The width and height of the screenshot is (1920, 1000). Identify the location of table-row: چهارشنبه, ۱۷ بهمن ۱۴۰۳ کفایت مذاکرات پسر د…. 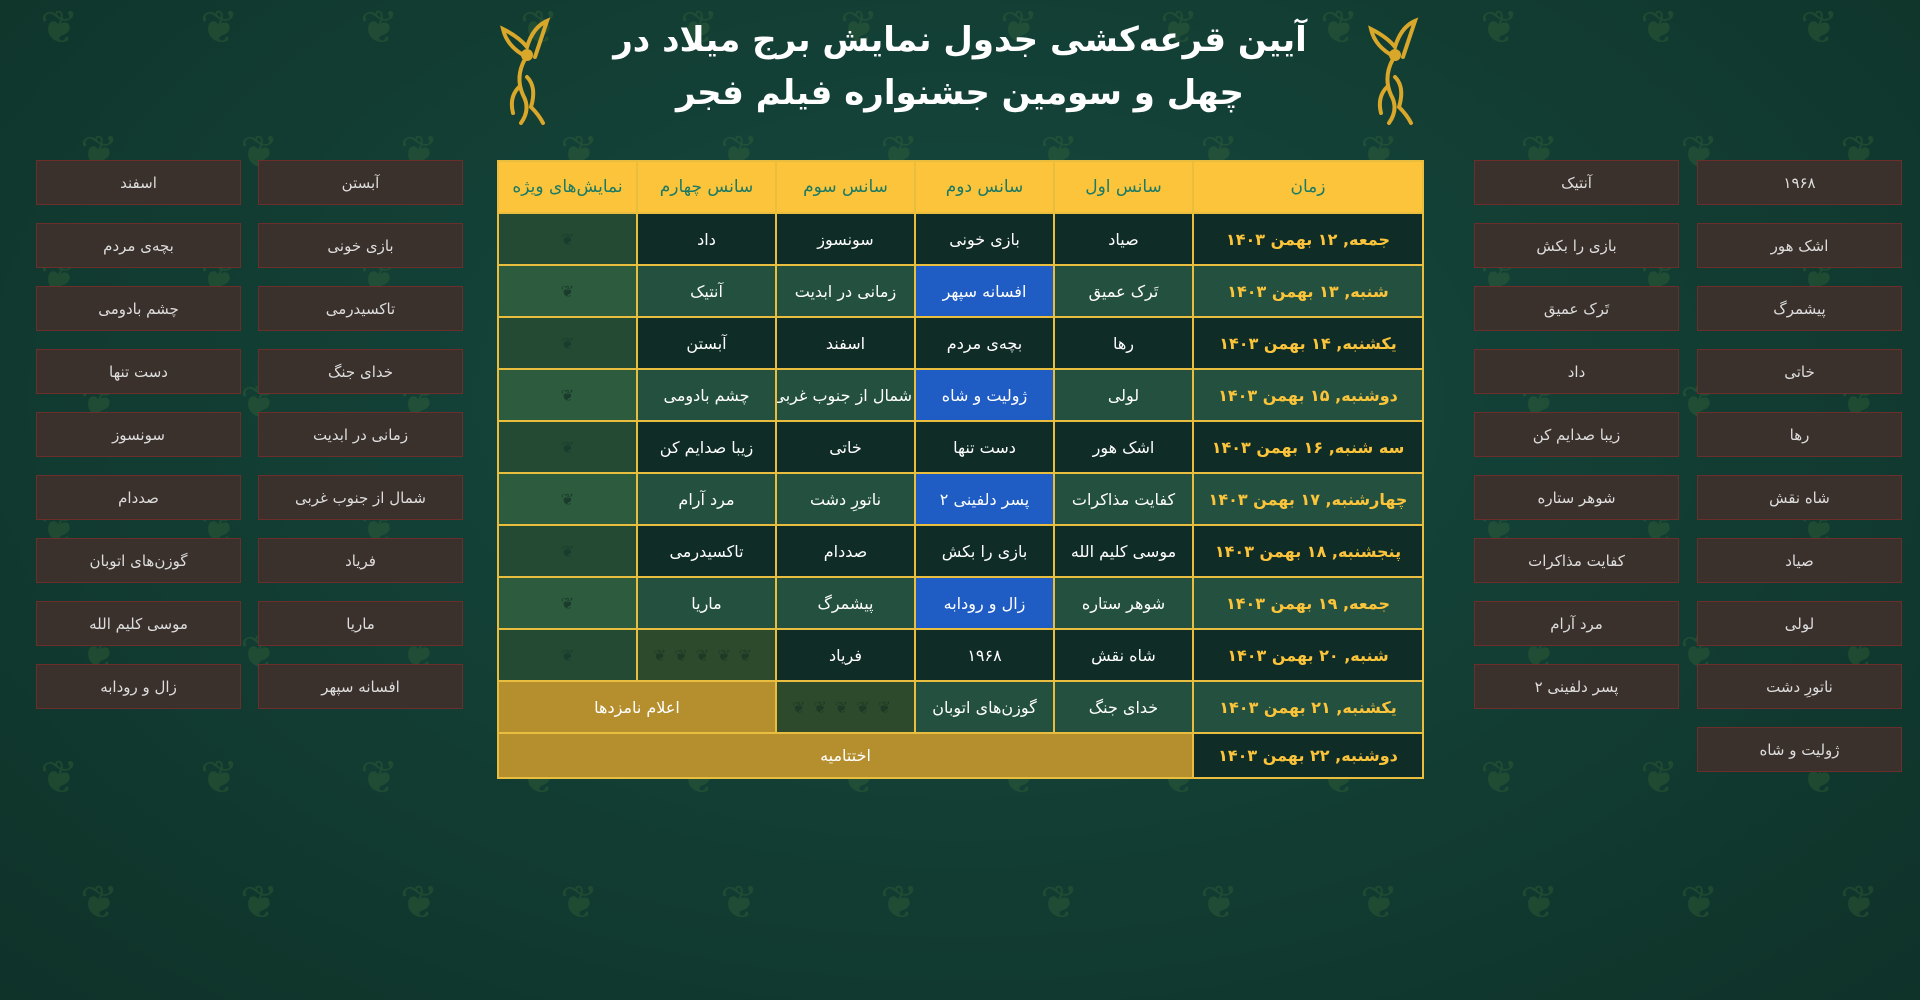
(960, 499).